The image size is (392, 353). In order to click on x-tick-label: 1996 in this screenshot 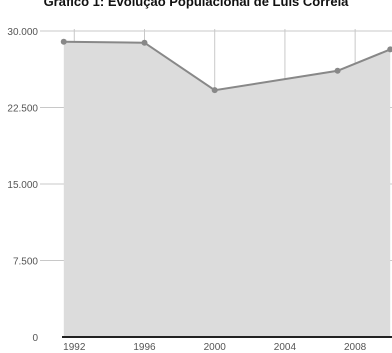, I will do `click(144, 347)`.